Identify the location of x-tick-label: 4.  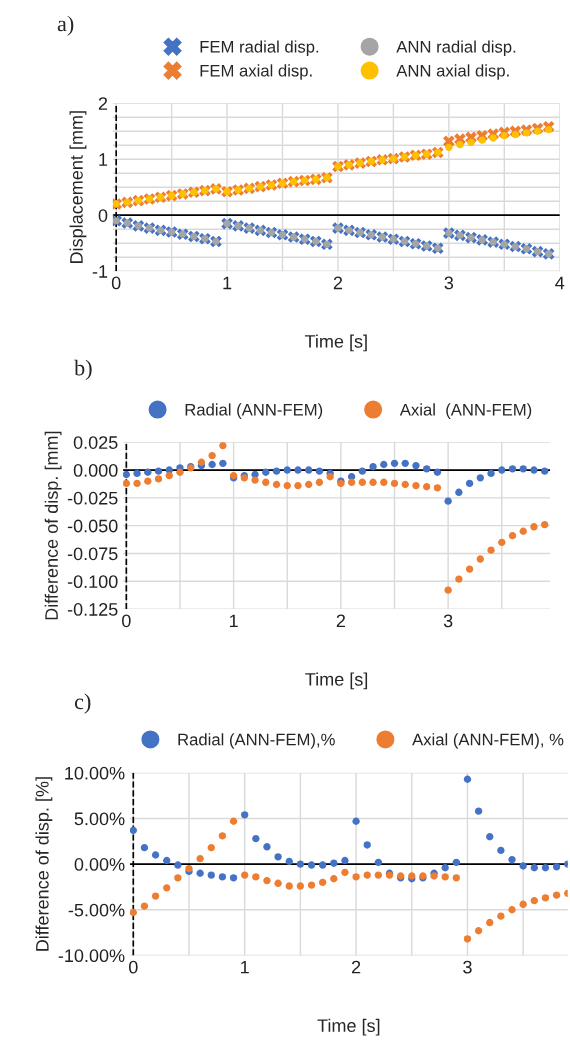
(560, 283).